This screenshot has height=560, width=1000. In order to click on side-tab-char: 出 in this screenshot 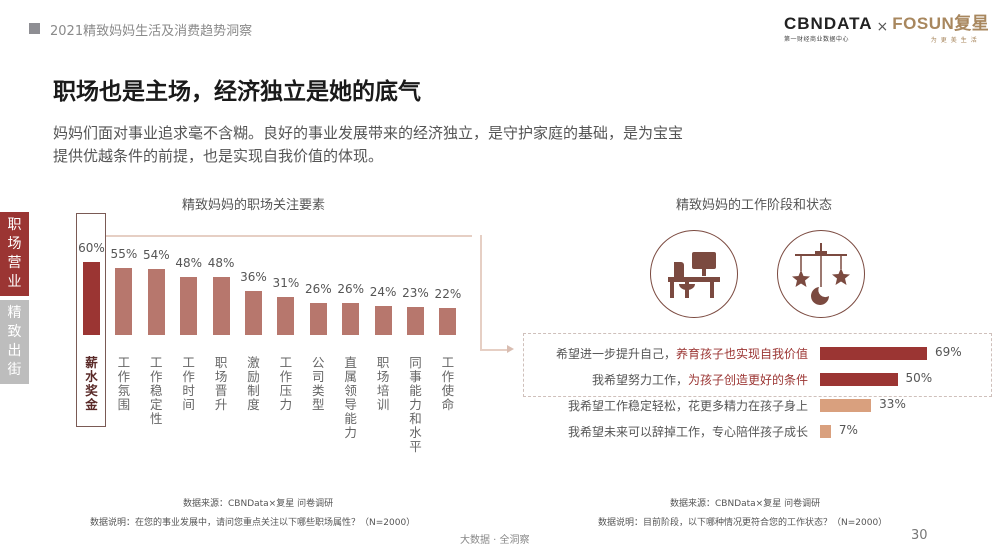, I will do `click(14, 351)`.